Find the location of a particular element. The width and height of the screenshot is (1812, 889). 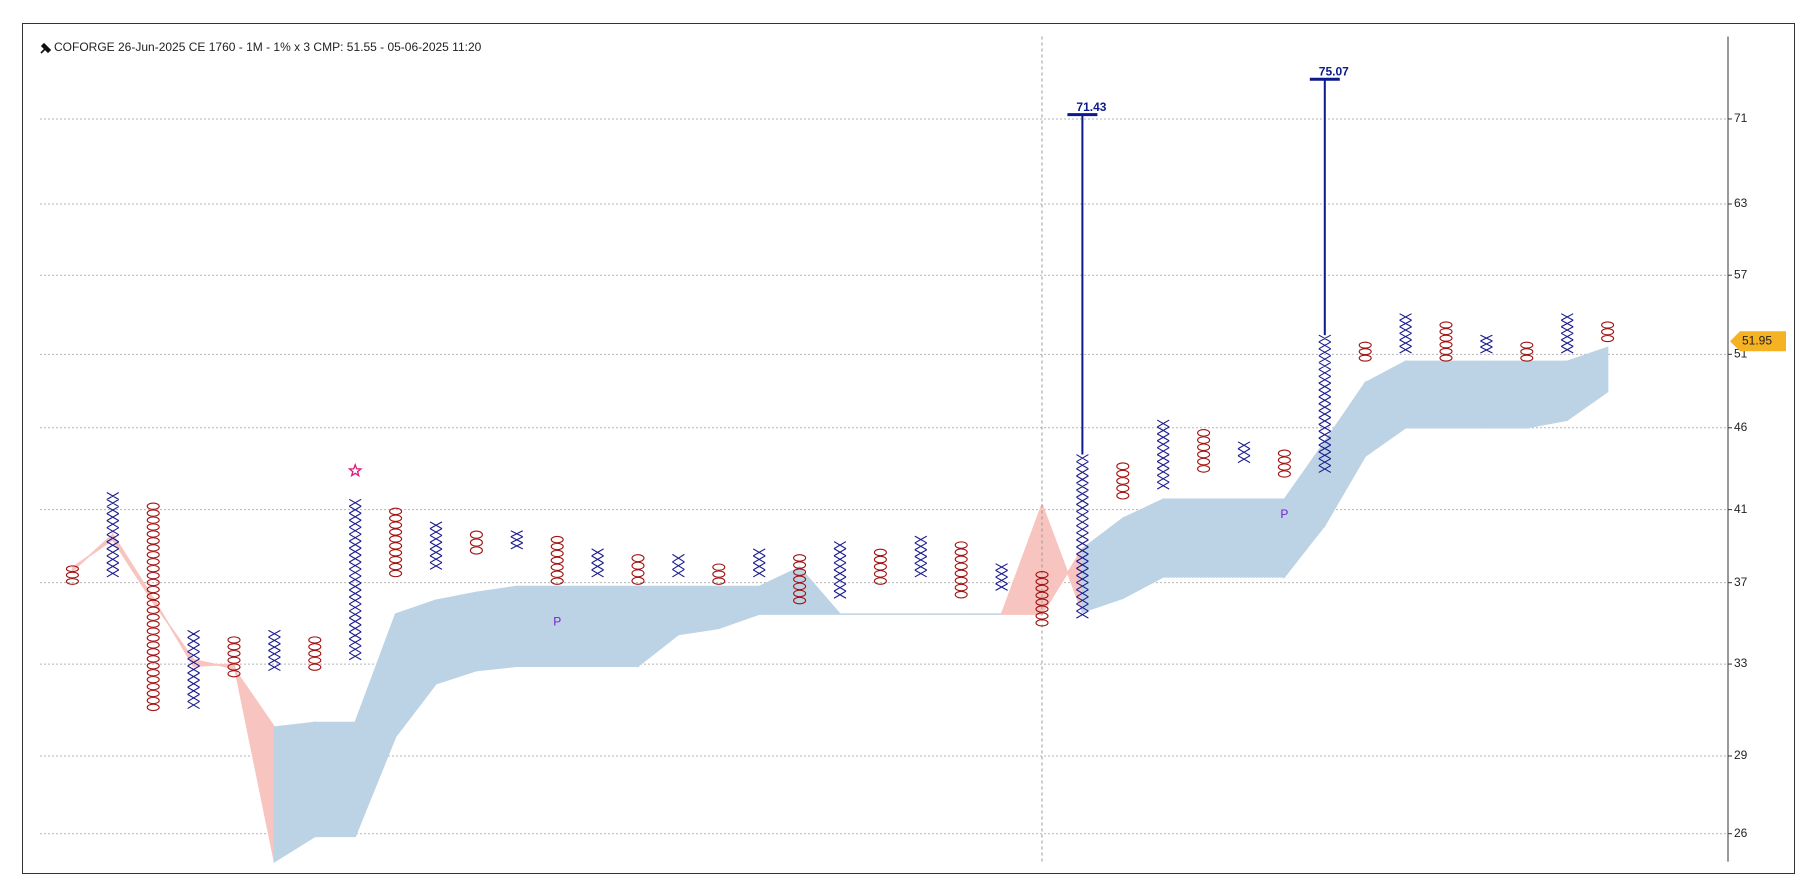

target-label: 71.43 is located at coordinates (1091, 107).